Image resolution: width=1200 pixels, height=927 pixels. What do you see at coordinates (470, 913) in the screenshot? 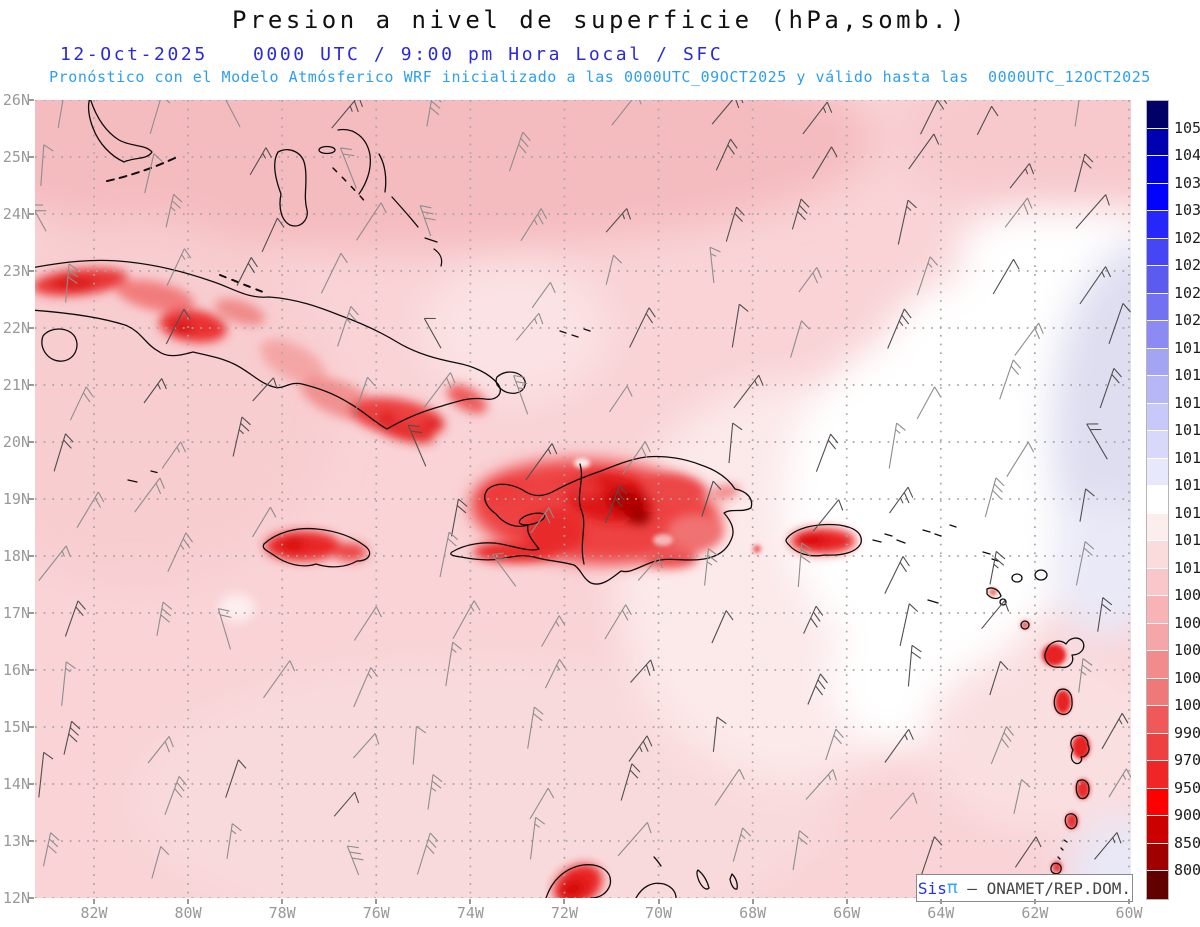
I see `lon-label-74W: 74W` at bounding box center [470, 913].